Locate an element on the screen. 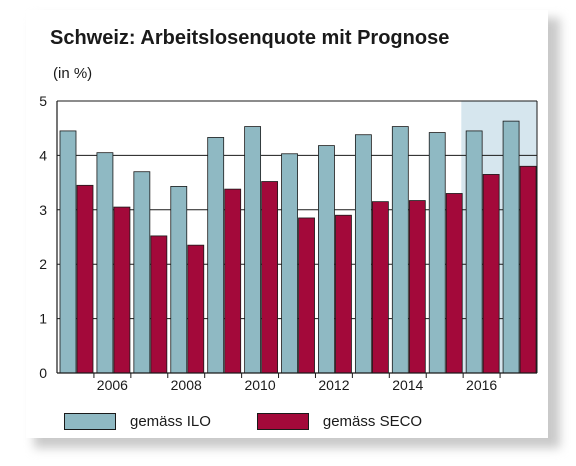  bar-seco-2007 is located at coordinates (159, 304).